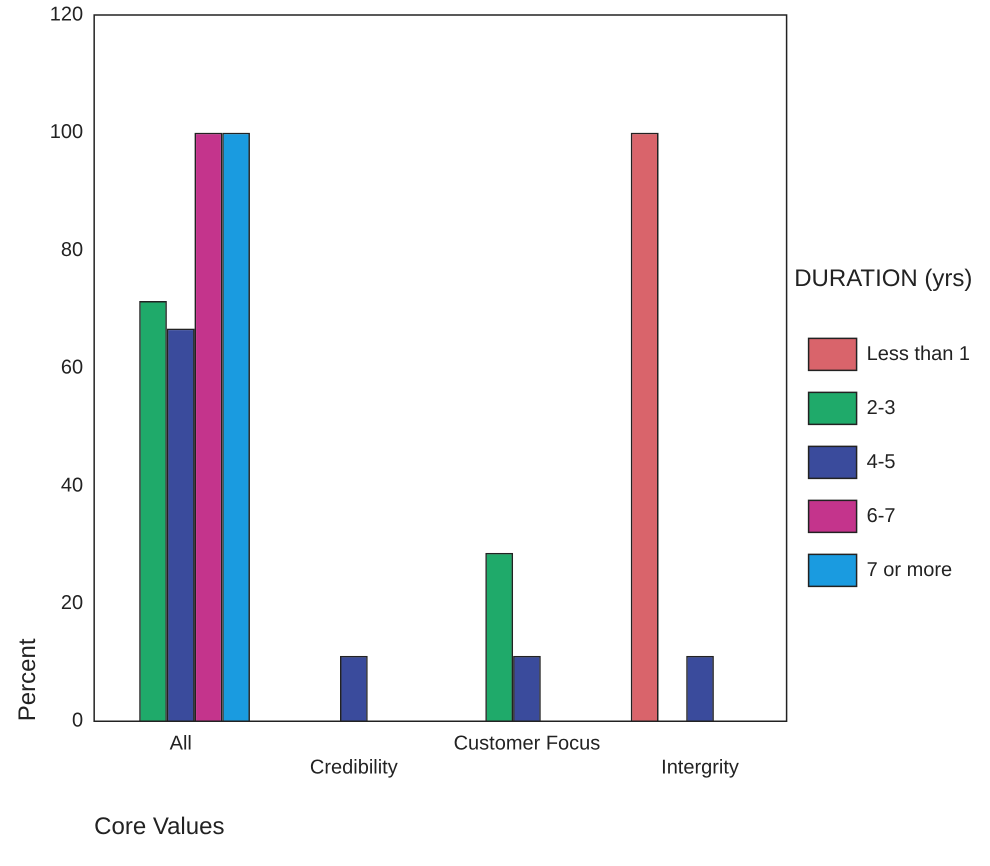 The width and height of the screenshot is (990, 866). What do you see at coordinates (527, 743) in the screenshot?
I see `x-tick-label: Customer Focus` at bounding box center [527, 743].